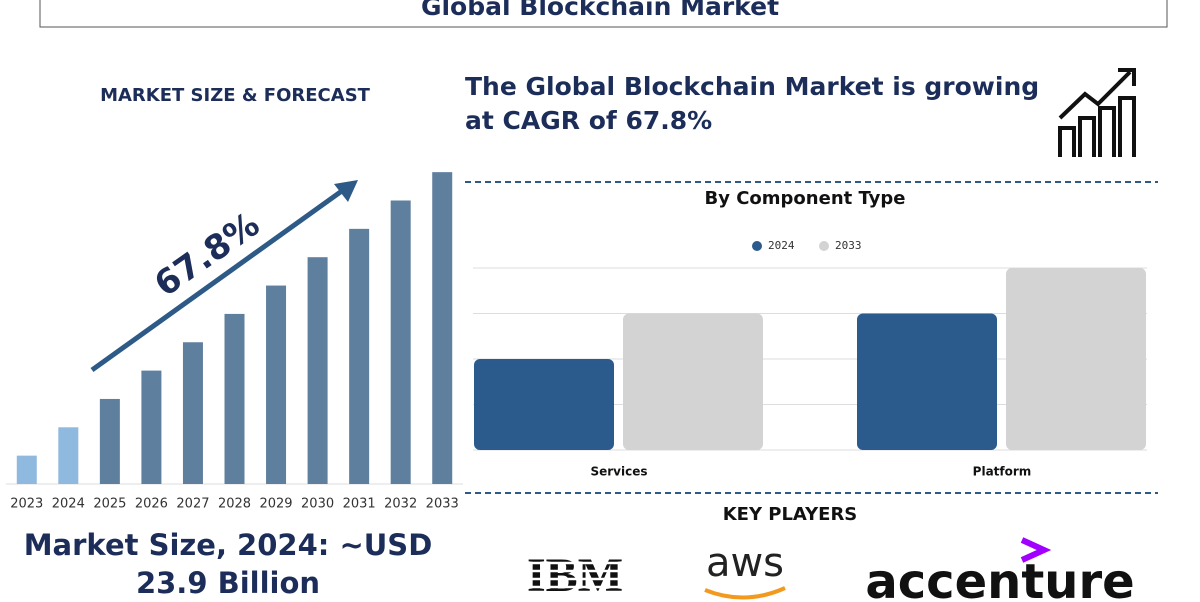 The width and height of the screenshot is (1200, 602). What do you see at coordinates (235, 95) in the screenshot?
I see `forecast-heading: MARKET SIZE & FORECAST` at bounding box center [235, 95].